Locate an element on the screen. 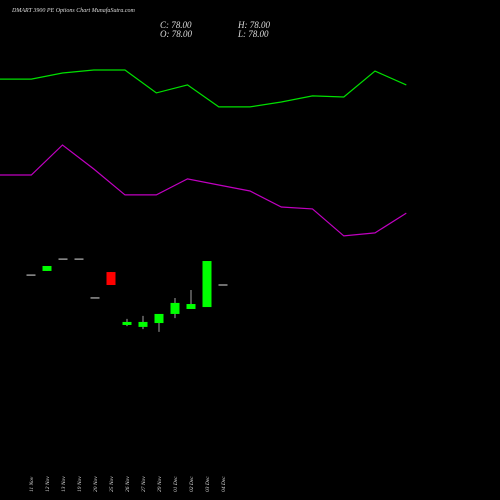  x-tick-label: 04 Dec is located at coordinates (223, 484).